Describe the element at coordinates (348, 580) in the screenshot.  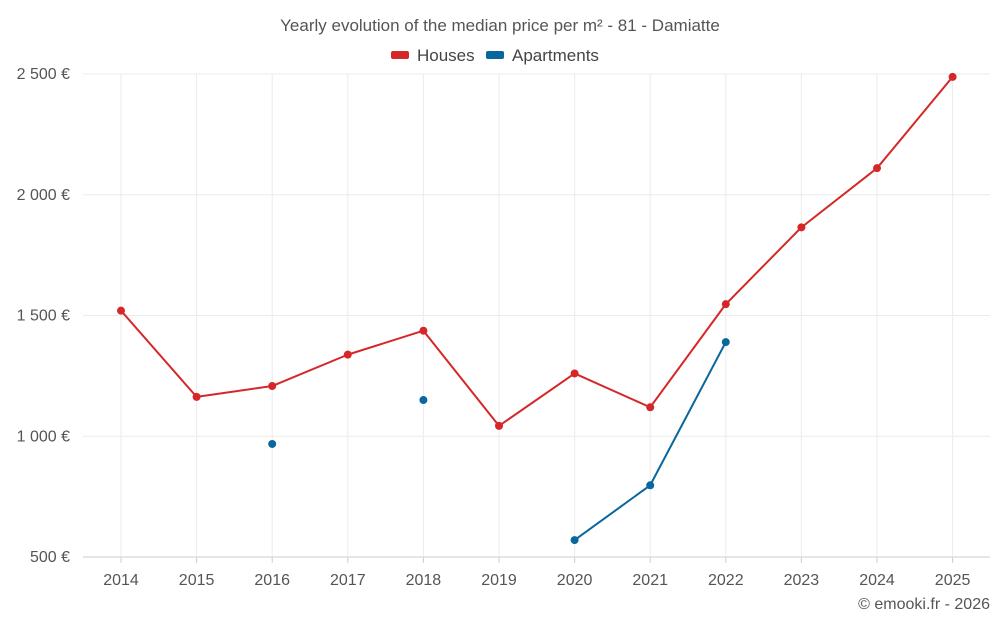
I see `x-tick-label: 2017` at that location.